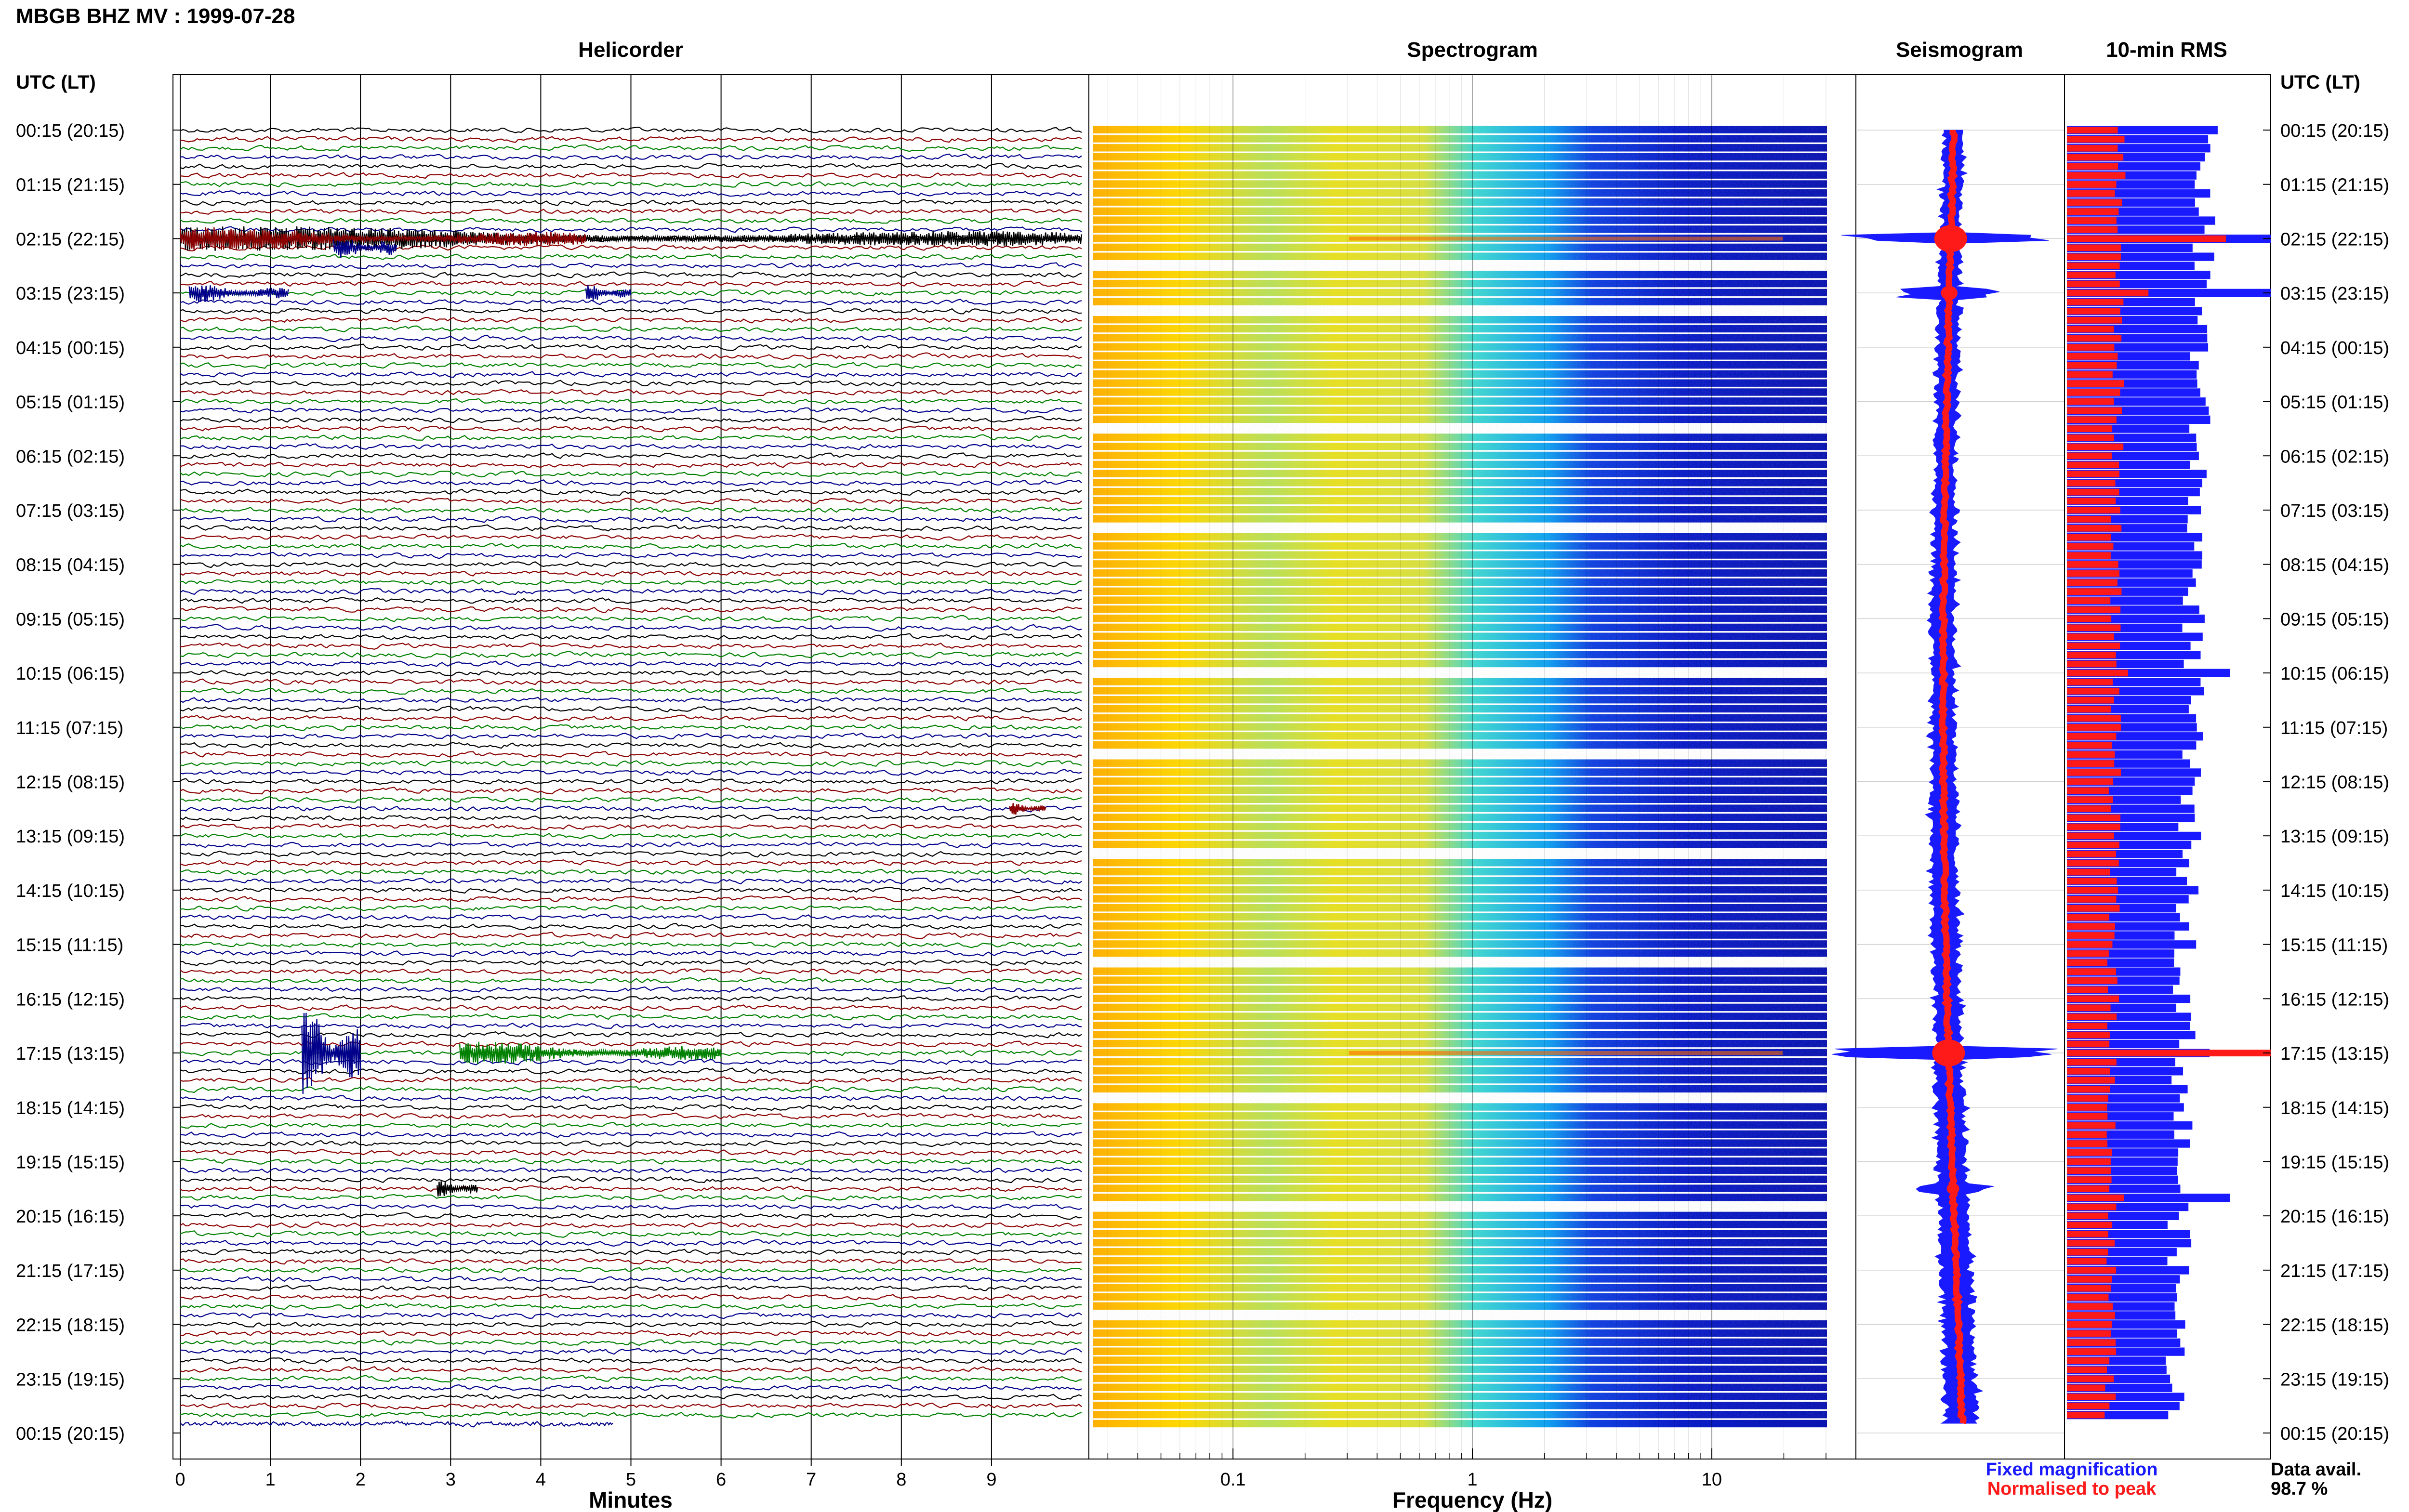 Image resolution: width=2409 pixels, height=1512 pixels. What do you see at coordinates (2072, 1489) in the screenshot?
I see `legend-normalised-to-peak: Normalised to peak` at bounding box center [2072, 1489].